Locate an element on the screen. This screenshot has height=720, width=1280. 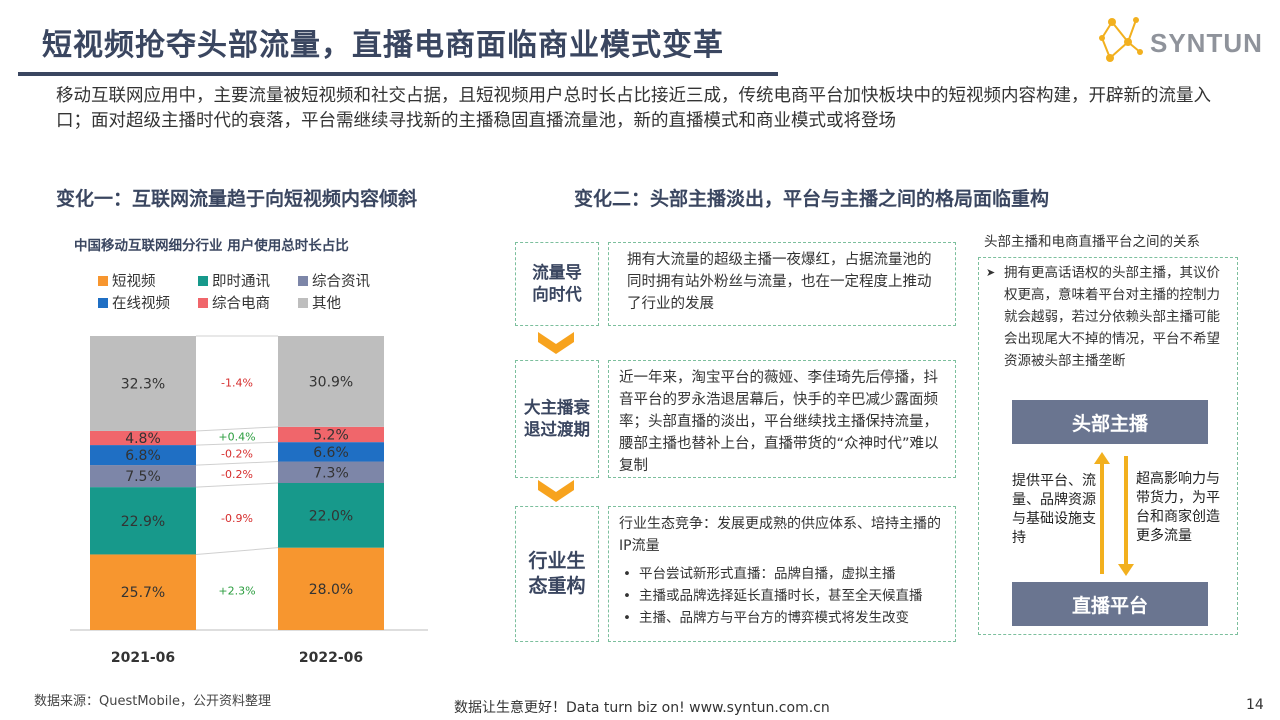
x-tick-label: 2021-06 is located at coordinates (143, 658).